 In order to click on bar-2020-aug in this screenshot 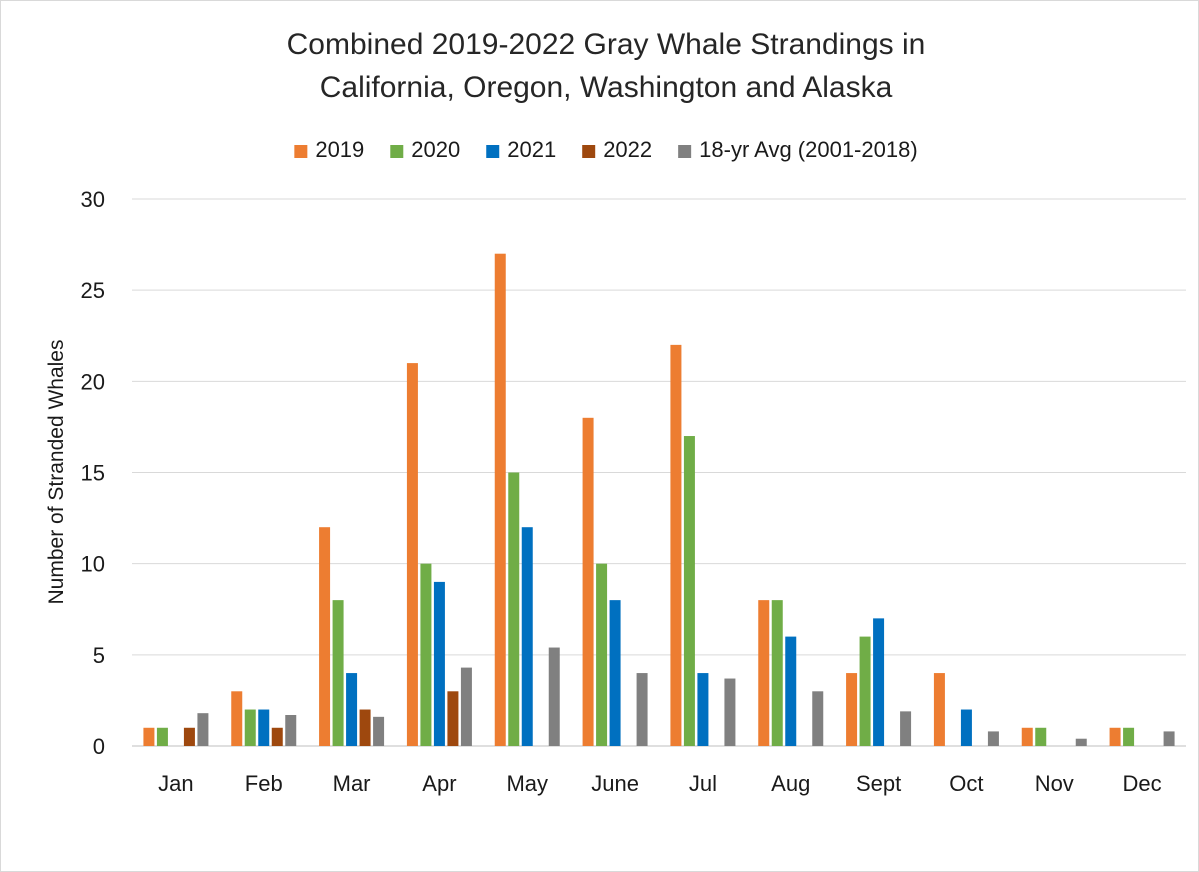, I will do `click(777, 673)`.